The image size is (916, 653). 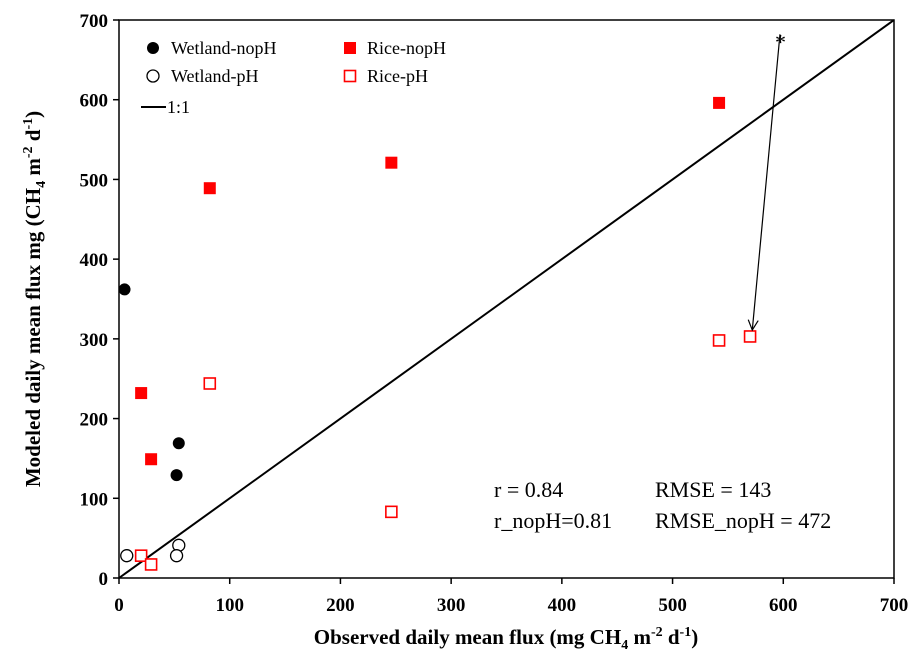 I want to click on legend-label-rice-nopH: Rice-nopH, so click(x=406, y=48).